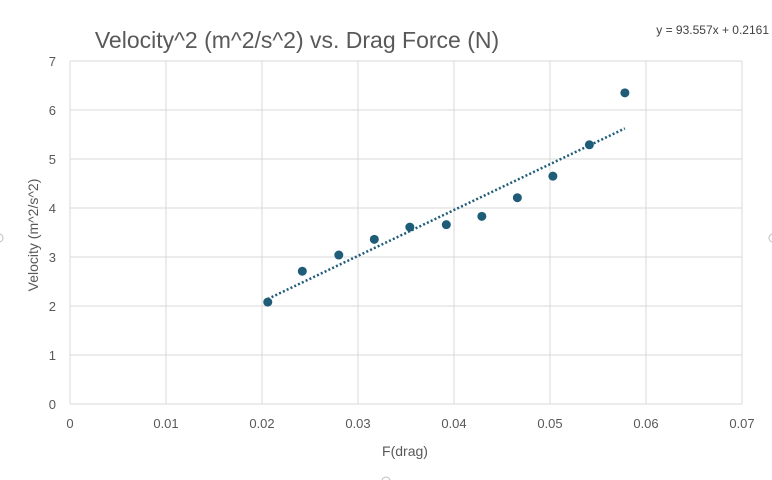 This screenshot has width=772, height=480. Describe the element at coordinates (712, 30) in the screenshot. I see `trendline-equation: y = 93.557x + 0.2161` at that location.